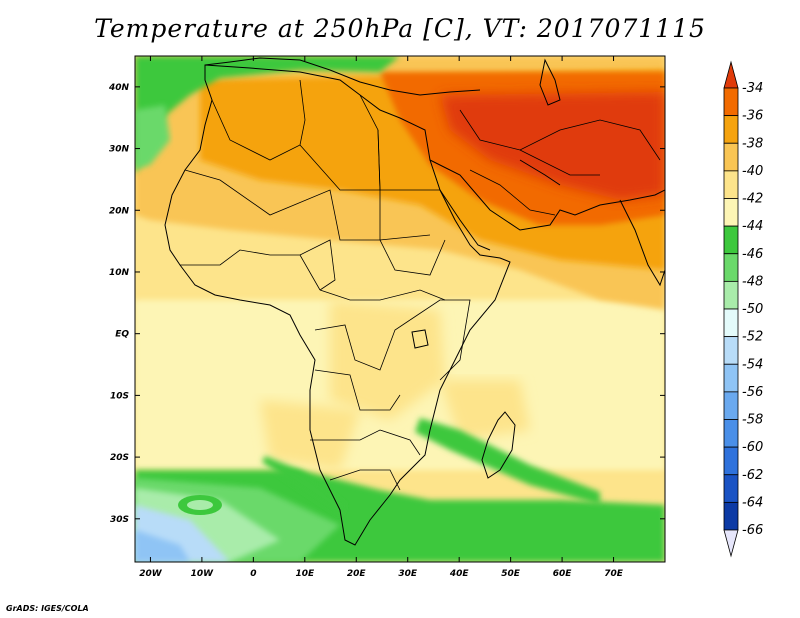 This screenshot has width=800, height=618. I want to click on lat-tick-label: 10N, so click(119, 273).